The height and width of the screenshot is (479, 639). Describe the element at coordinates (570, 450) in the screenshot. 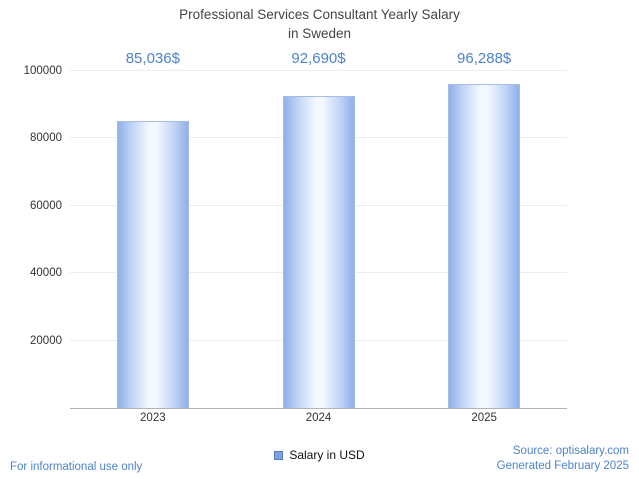

I see `source-link: Source: optisalary.com` at that location.